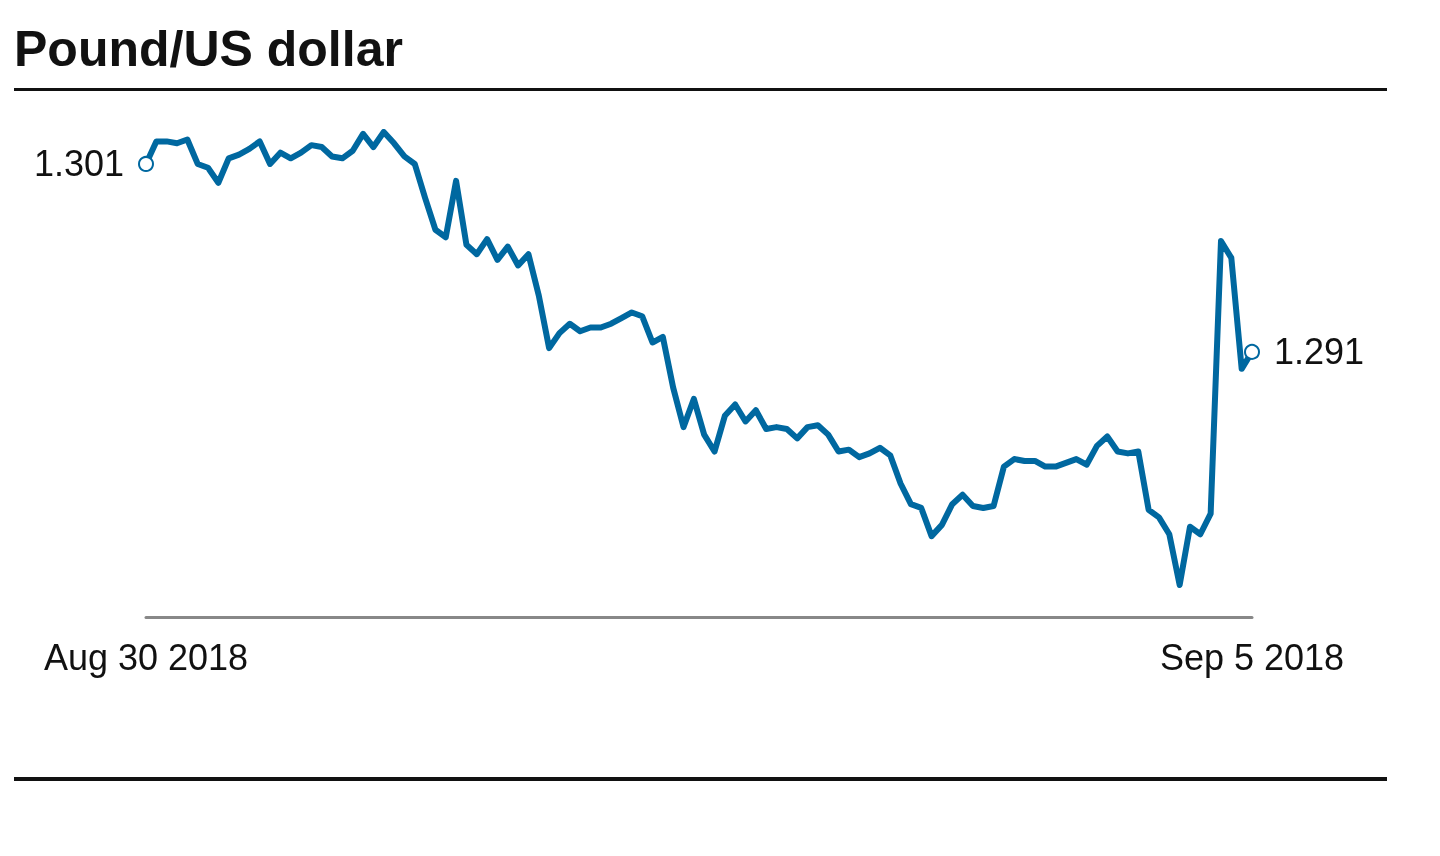  Describe the element at coordinates (1319, 352) in the screenshot. I see `data-label: 1.291` at that location.